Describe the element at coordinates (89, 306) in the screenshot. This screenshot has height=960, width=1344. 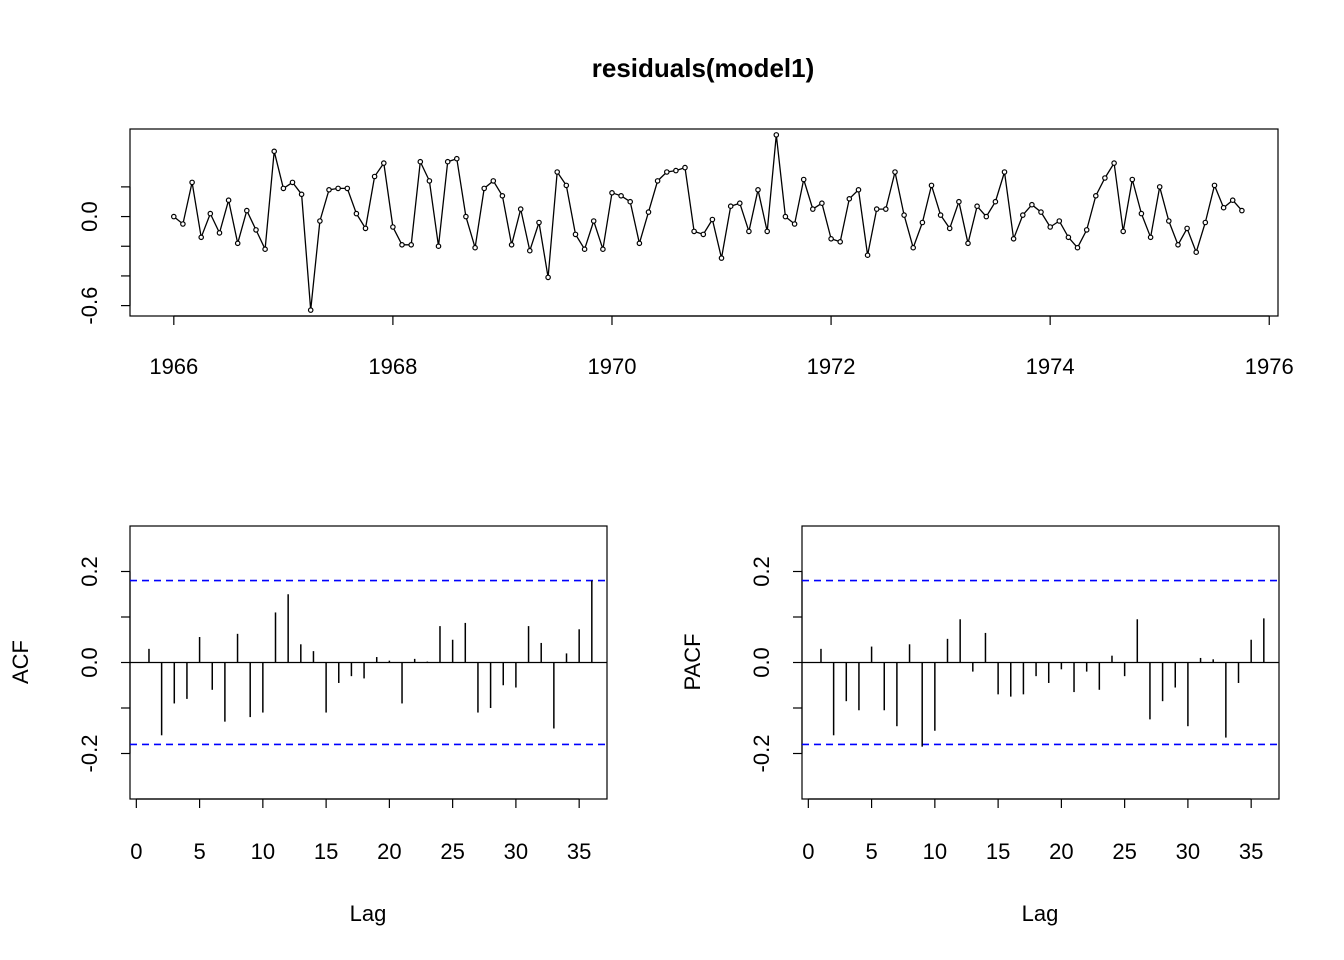
I see `y-tick-label: -0.6` at that location.